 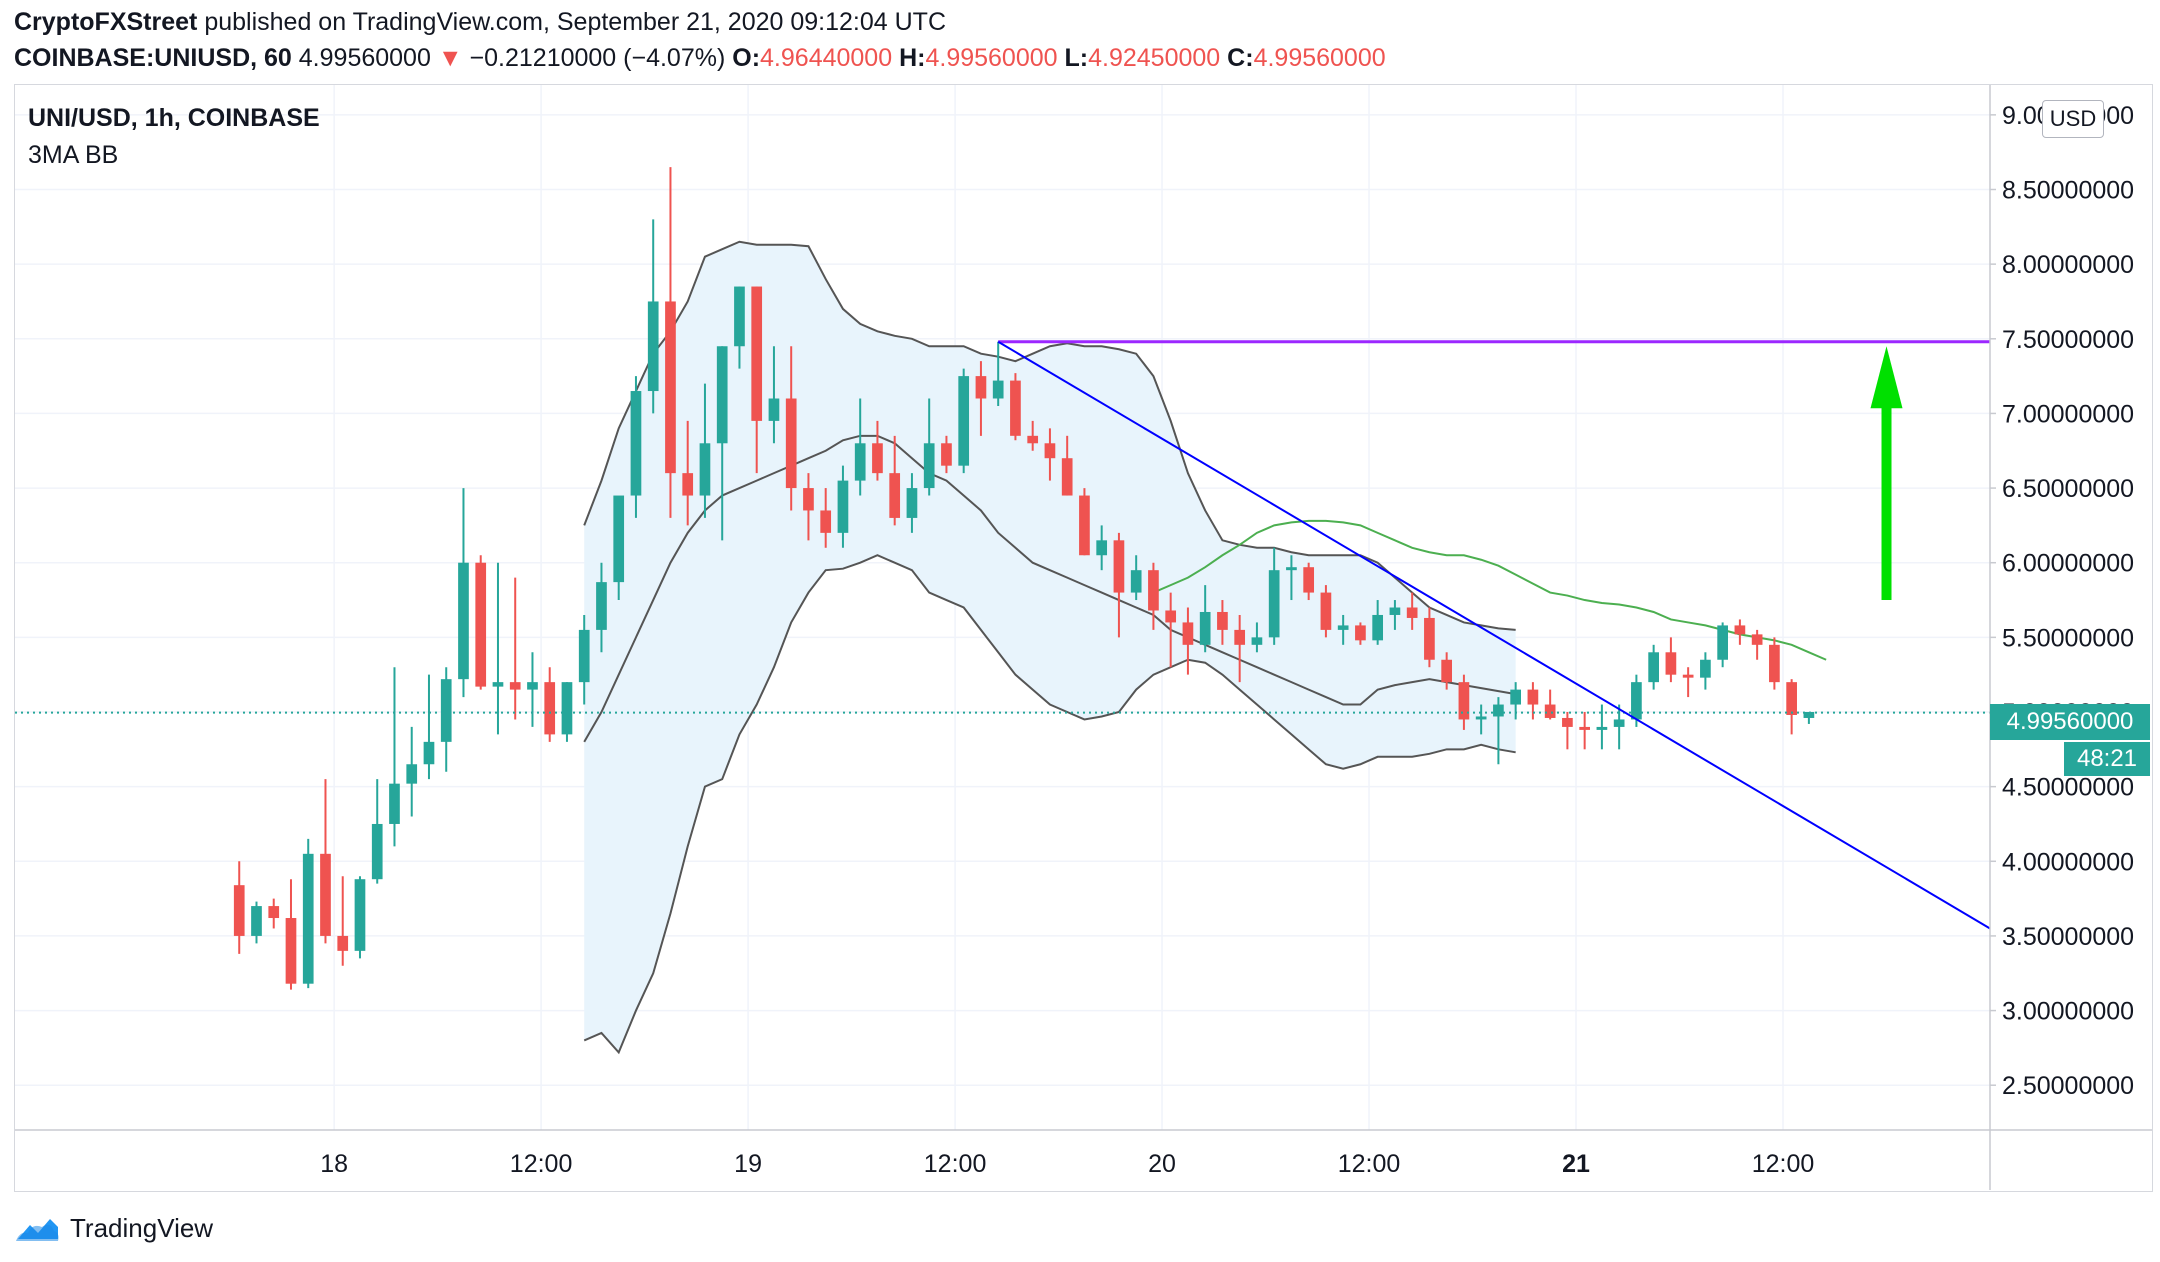 What do you see at coordinates (1576, 1164) in the screenshot?
I see `x-tick-label: 21` at bounding box center [1576, 1164].